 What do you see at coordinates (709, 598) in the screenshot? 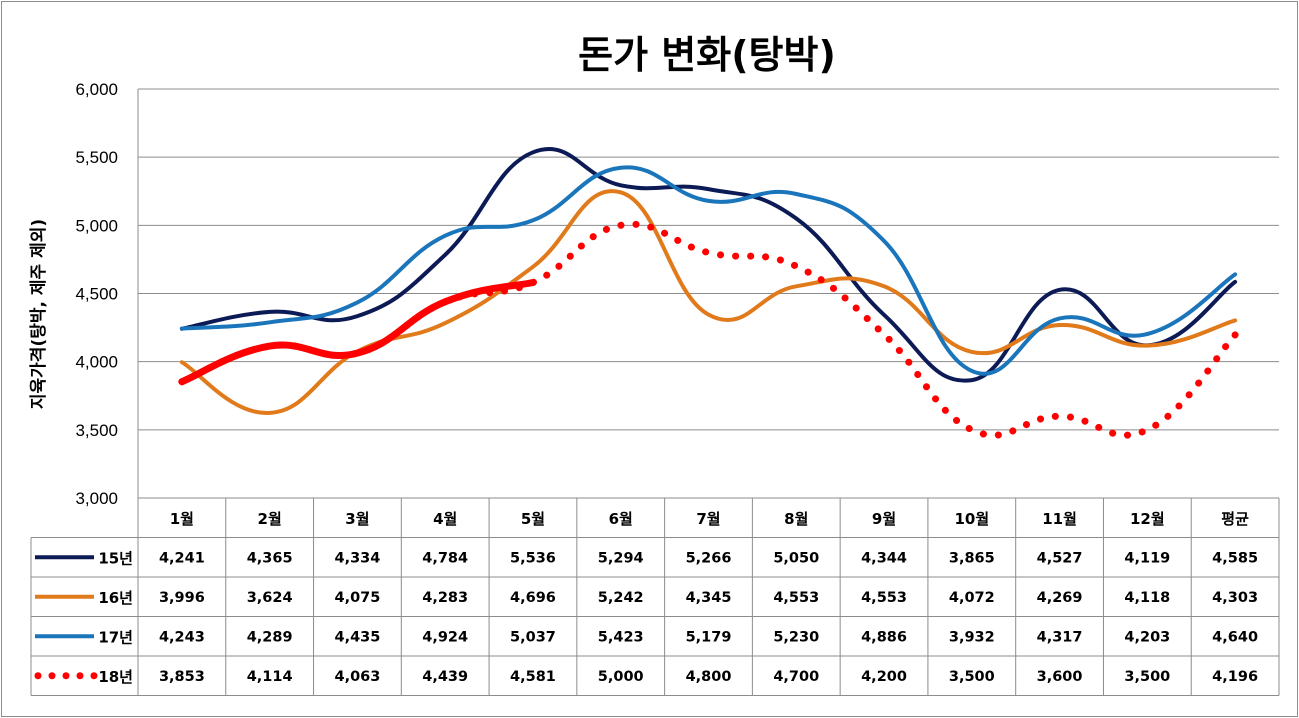
I see `data-cell: 4,345` at bounding box center [709, 598].